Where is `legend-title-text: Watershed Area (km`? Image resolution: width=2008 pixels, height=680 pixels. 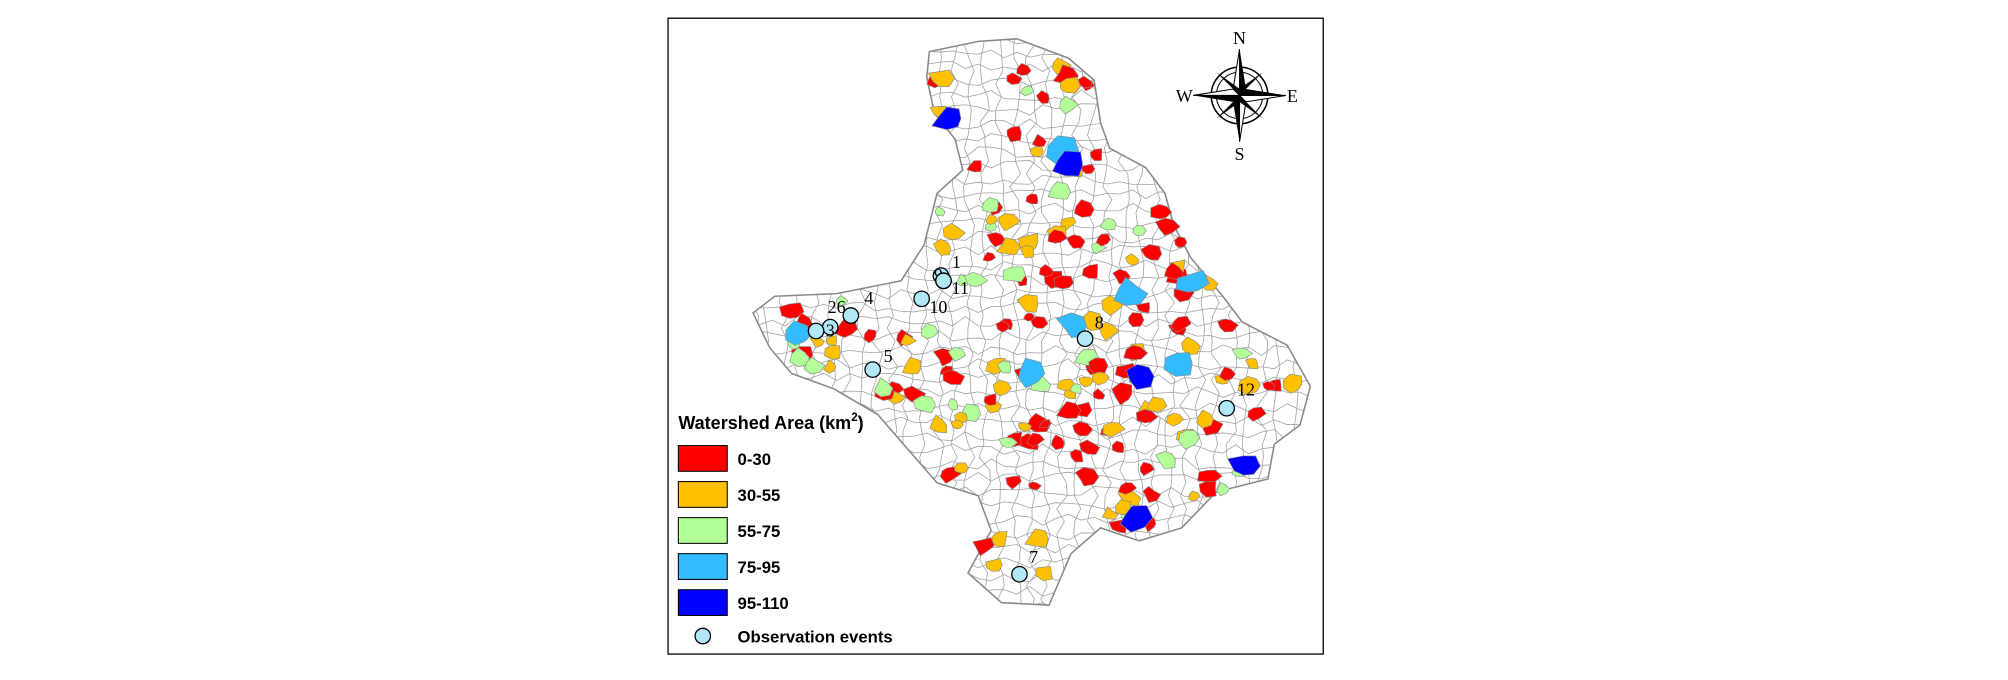
legend-title-text: Watershed Area (km is located at coordinates (764, 423).